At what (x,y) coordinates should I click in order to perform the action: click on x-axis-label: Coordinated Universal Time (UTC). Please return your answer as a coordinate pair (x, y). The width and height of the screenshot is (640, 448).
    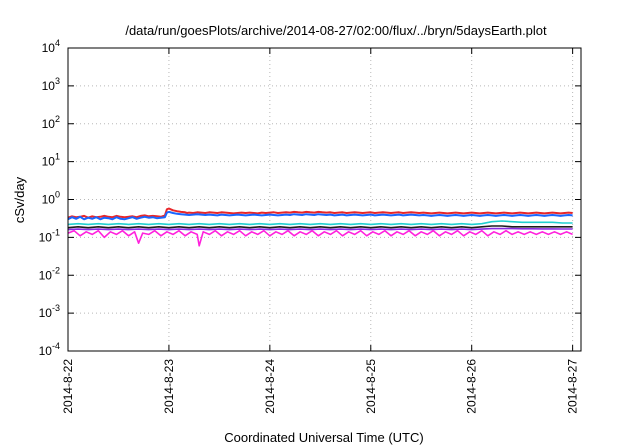
    Looking at the image, I should click on (323, 437).